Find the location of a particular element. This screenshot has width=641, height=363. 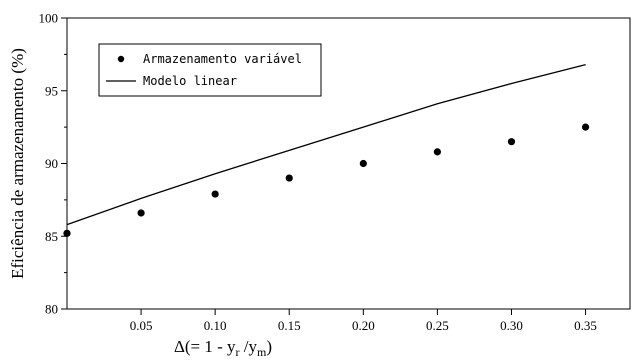

y-tick-label-90: 90 is located at coordinates (51, 163).